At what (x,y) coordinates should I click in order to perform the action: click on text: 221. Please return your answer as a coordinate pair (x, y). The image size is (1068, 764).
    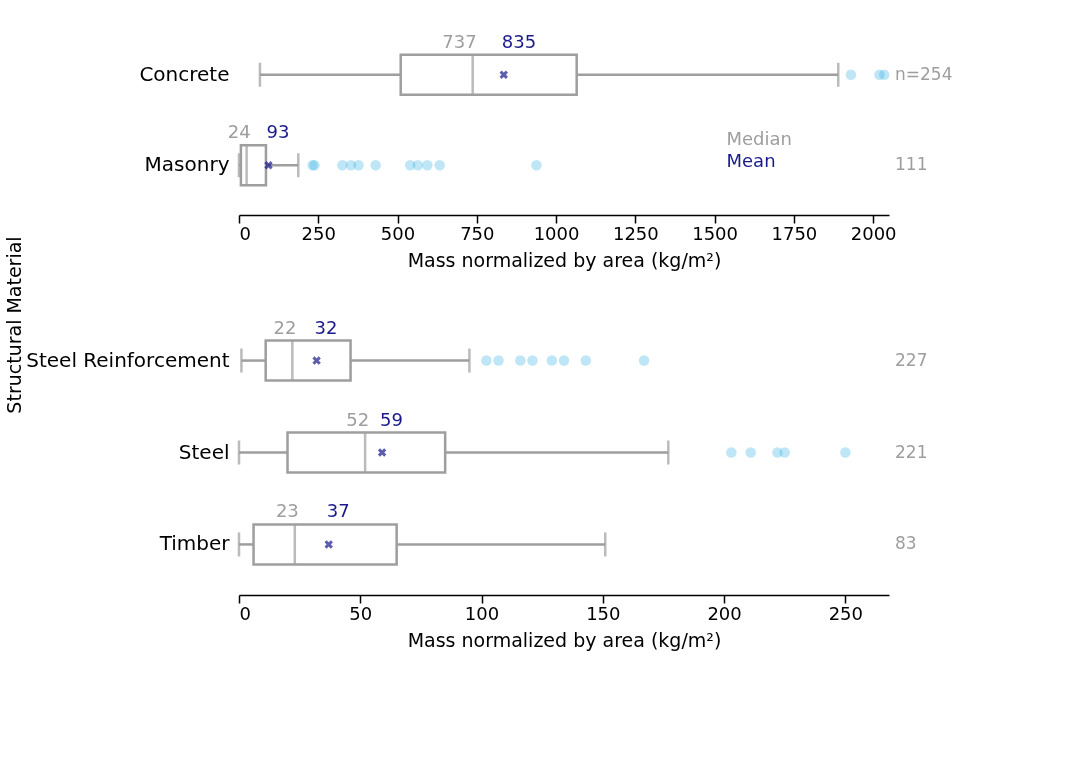
    Looking at the image, I should click on (911, 451).